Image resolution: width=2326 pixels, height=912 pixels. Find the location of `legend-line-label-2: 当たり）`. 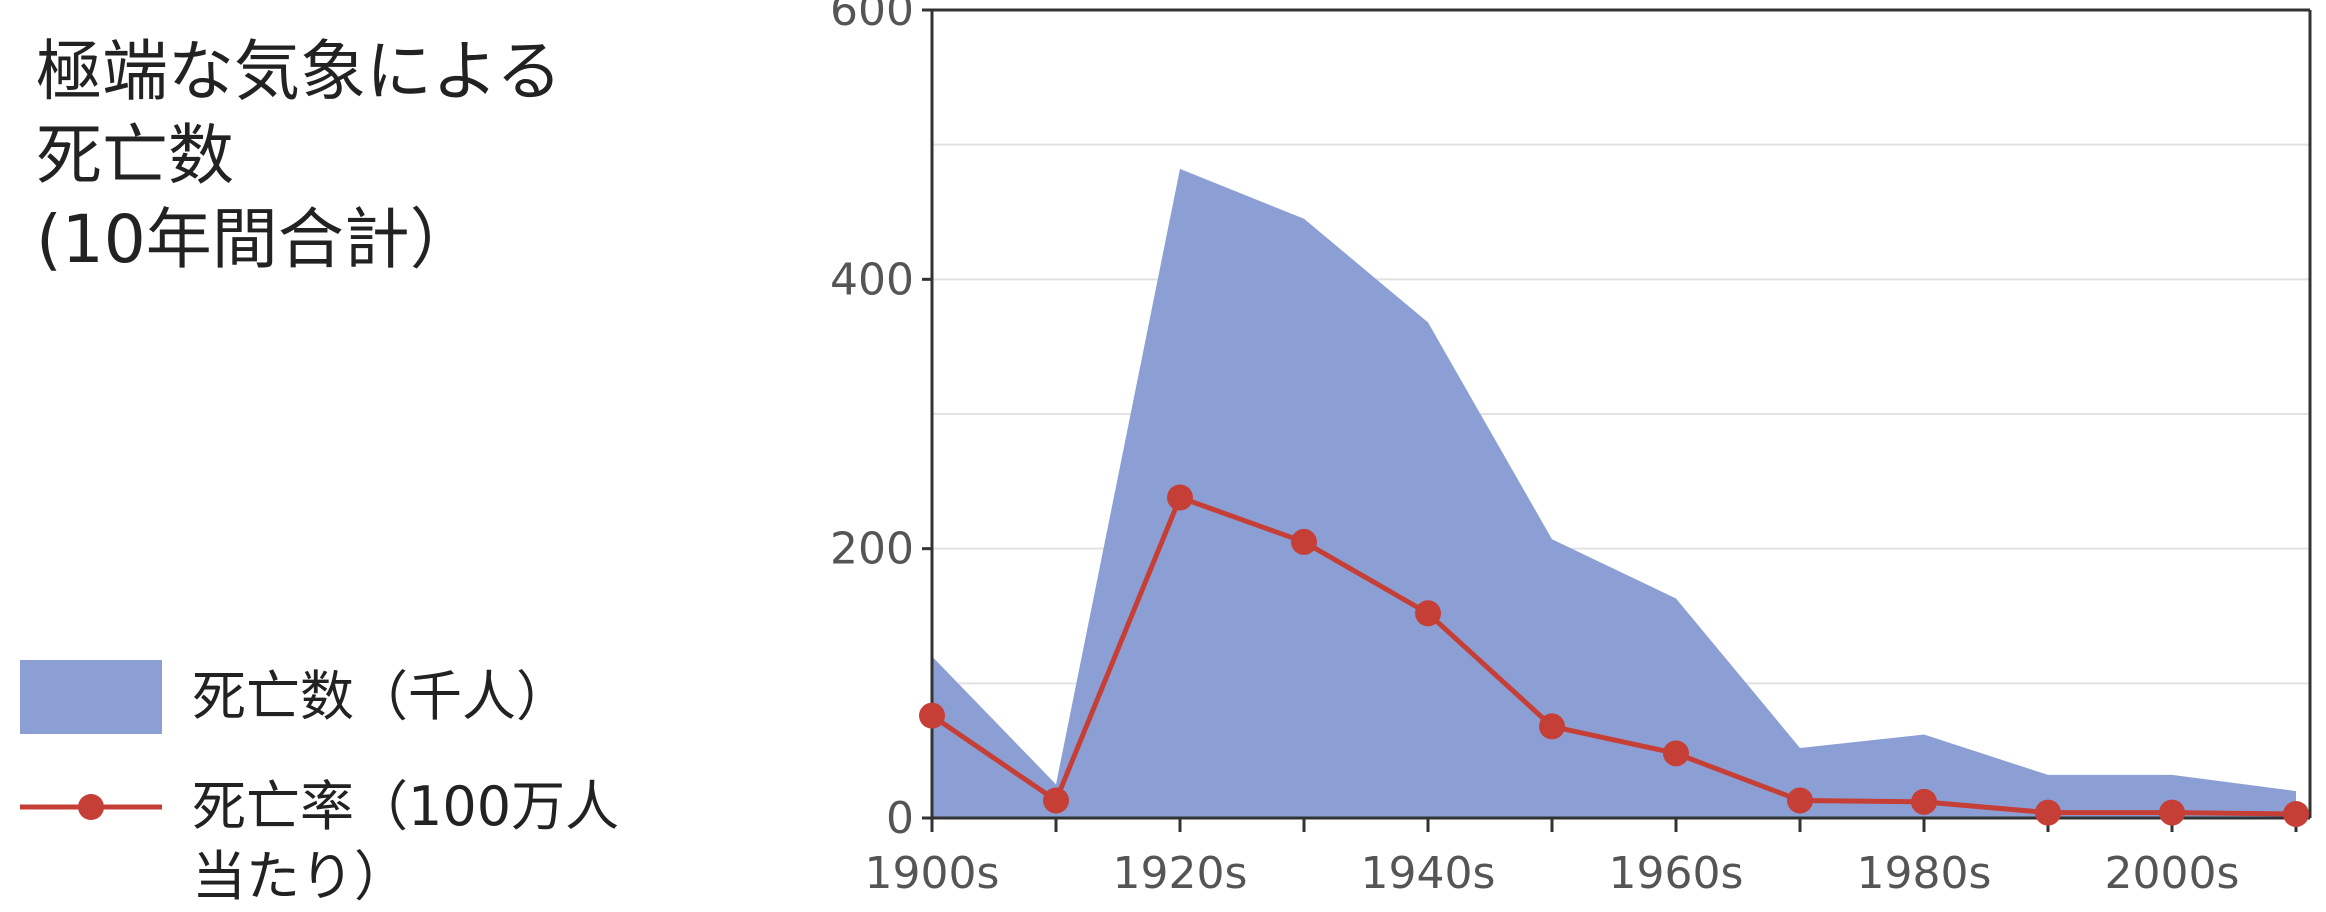

legend-line-label-2: 当たり） is located at coordinates (300, 876).